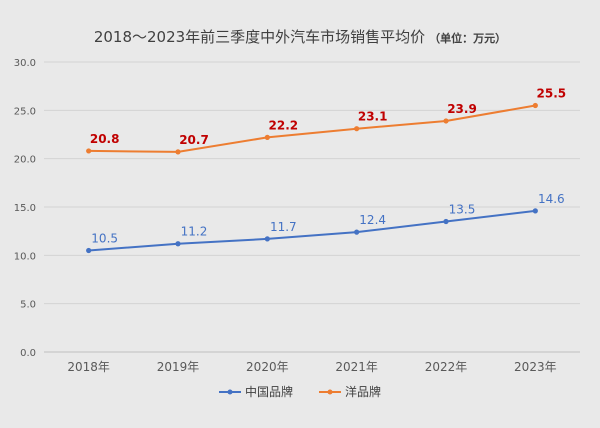  Describe the element at coordinates (535, 367) in the screenshot. I see `x-tick-label: 2023年` at that location.